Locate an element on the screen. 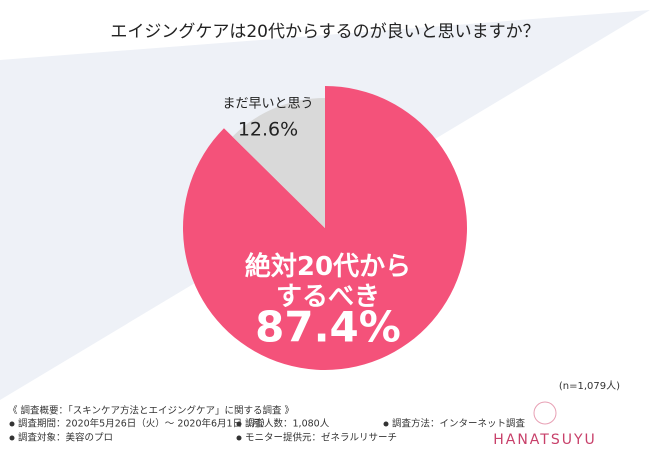  slice-label: 絶対20代からするべき is located at coordinates (328, 282).